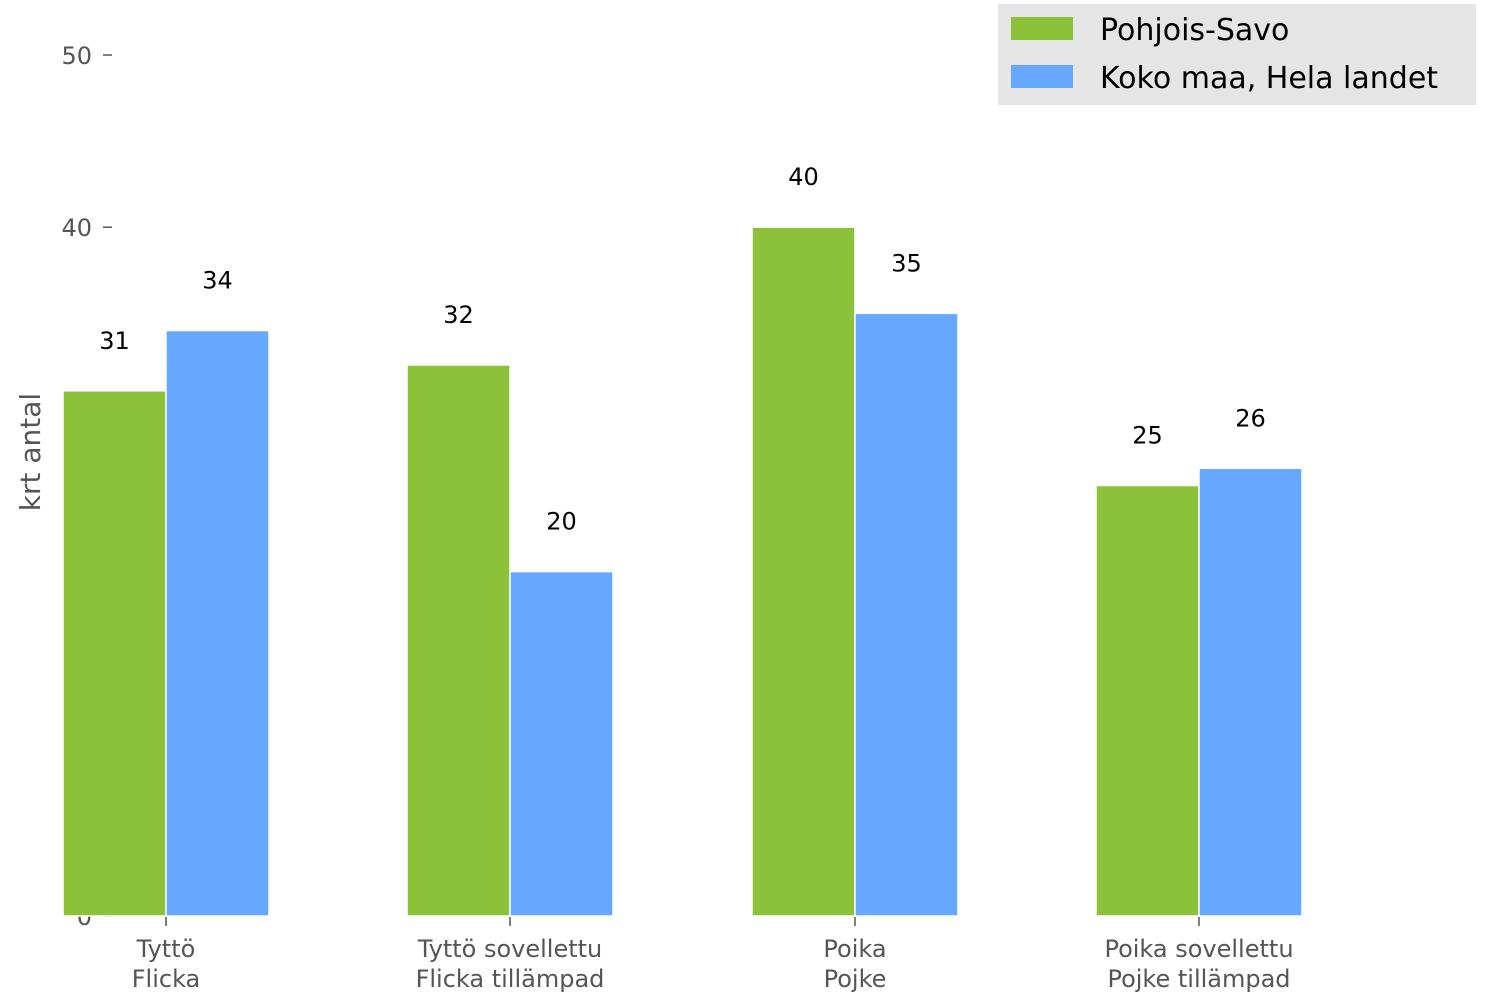 This screenshot has width=1486, height=993. I want to click on bar-value-label: 31, so click(114, 341).